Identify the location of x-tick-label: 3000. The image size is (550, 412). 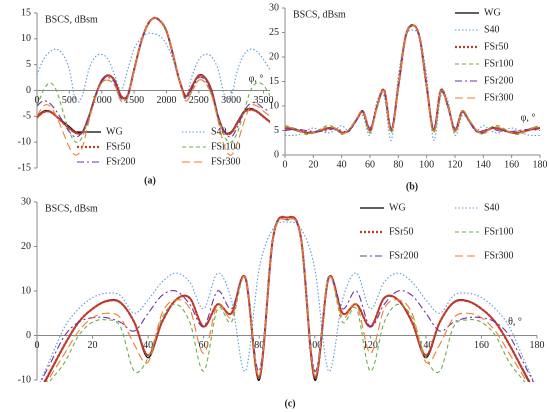
(231, 100).